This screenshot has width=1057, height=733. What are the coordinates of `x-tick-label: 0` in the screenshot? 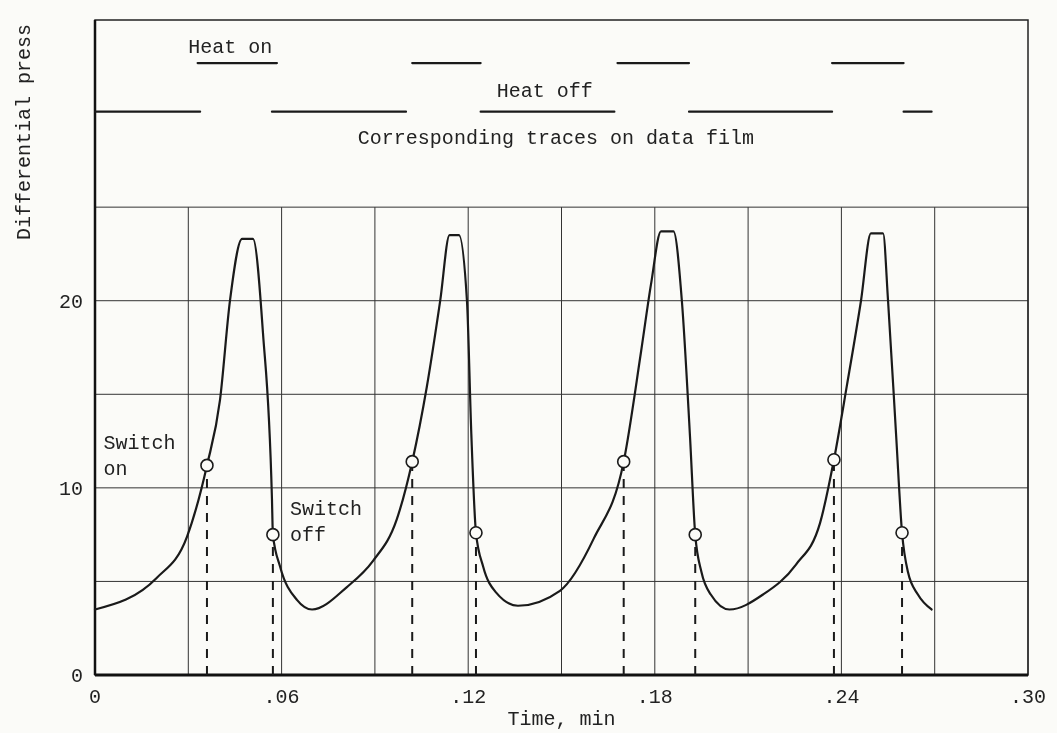 It's located at (95, 697).